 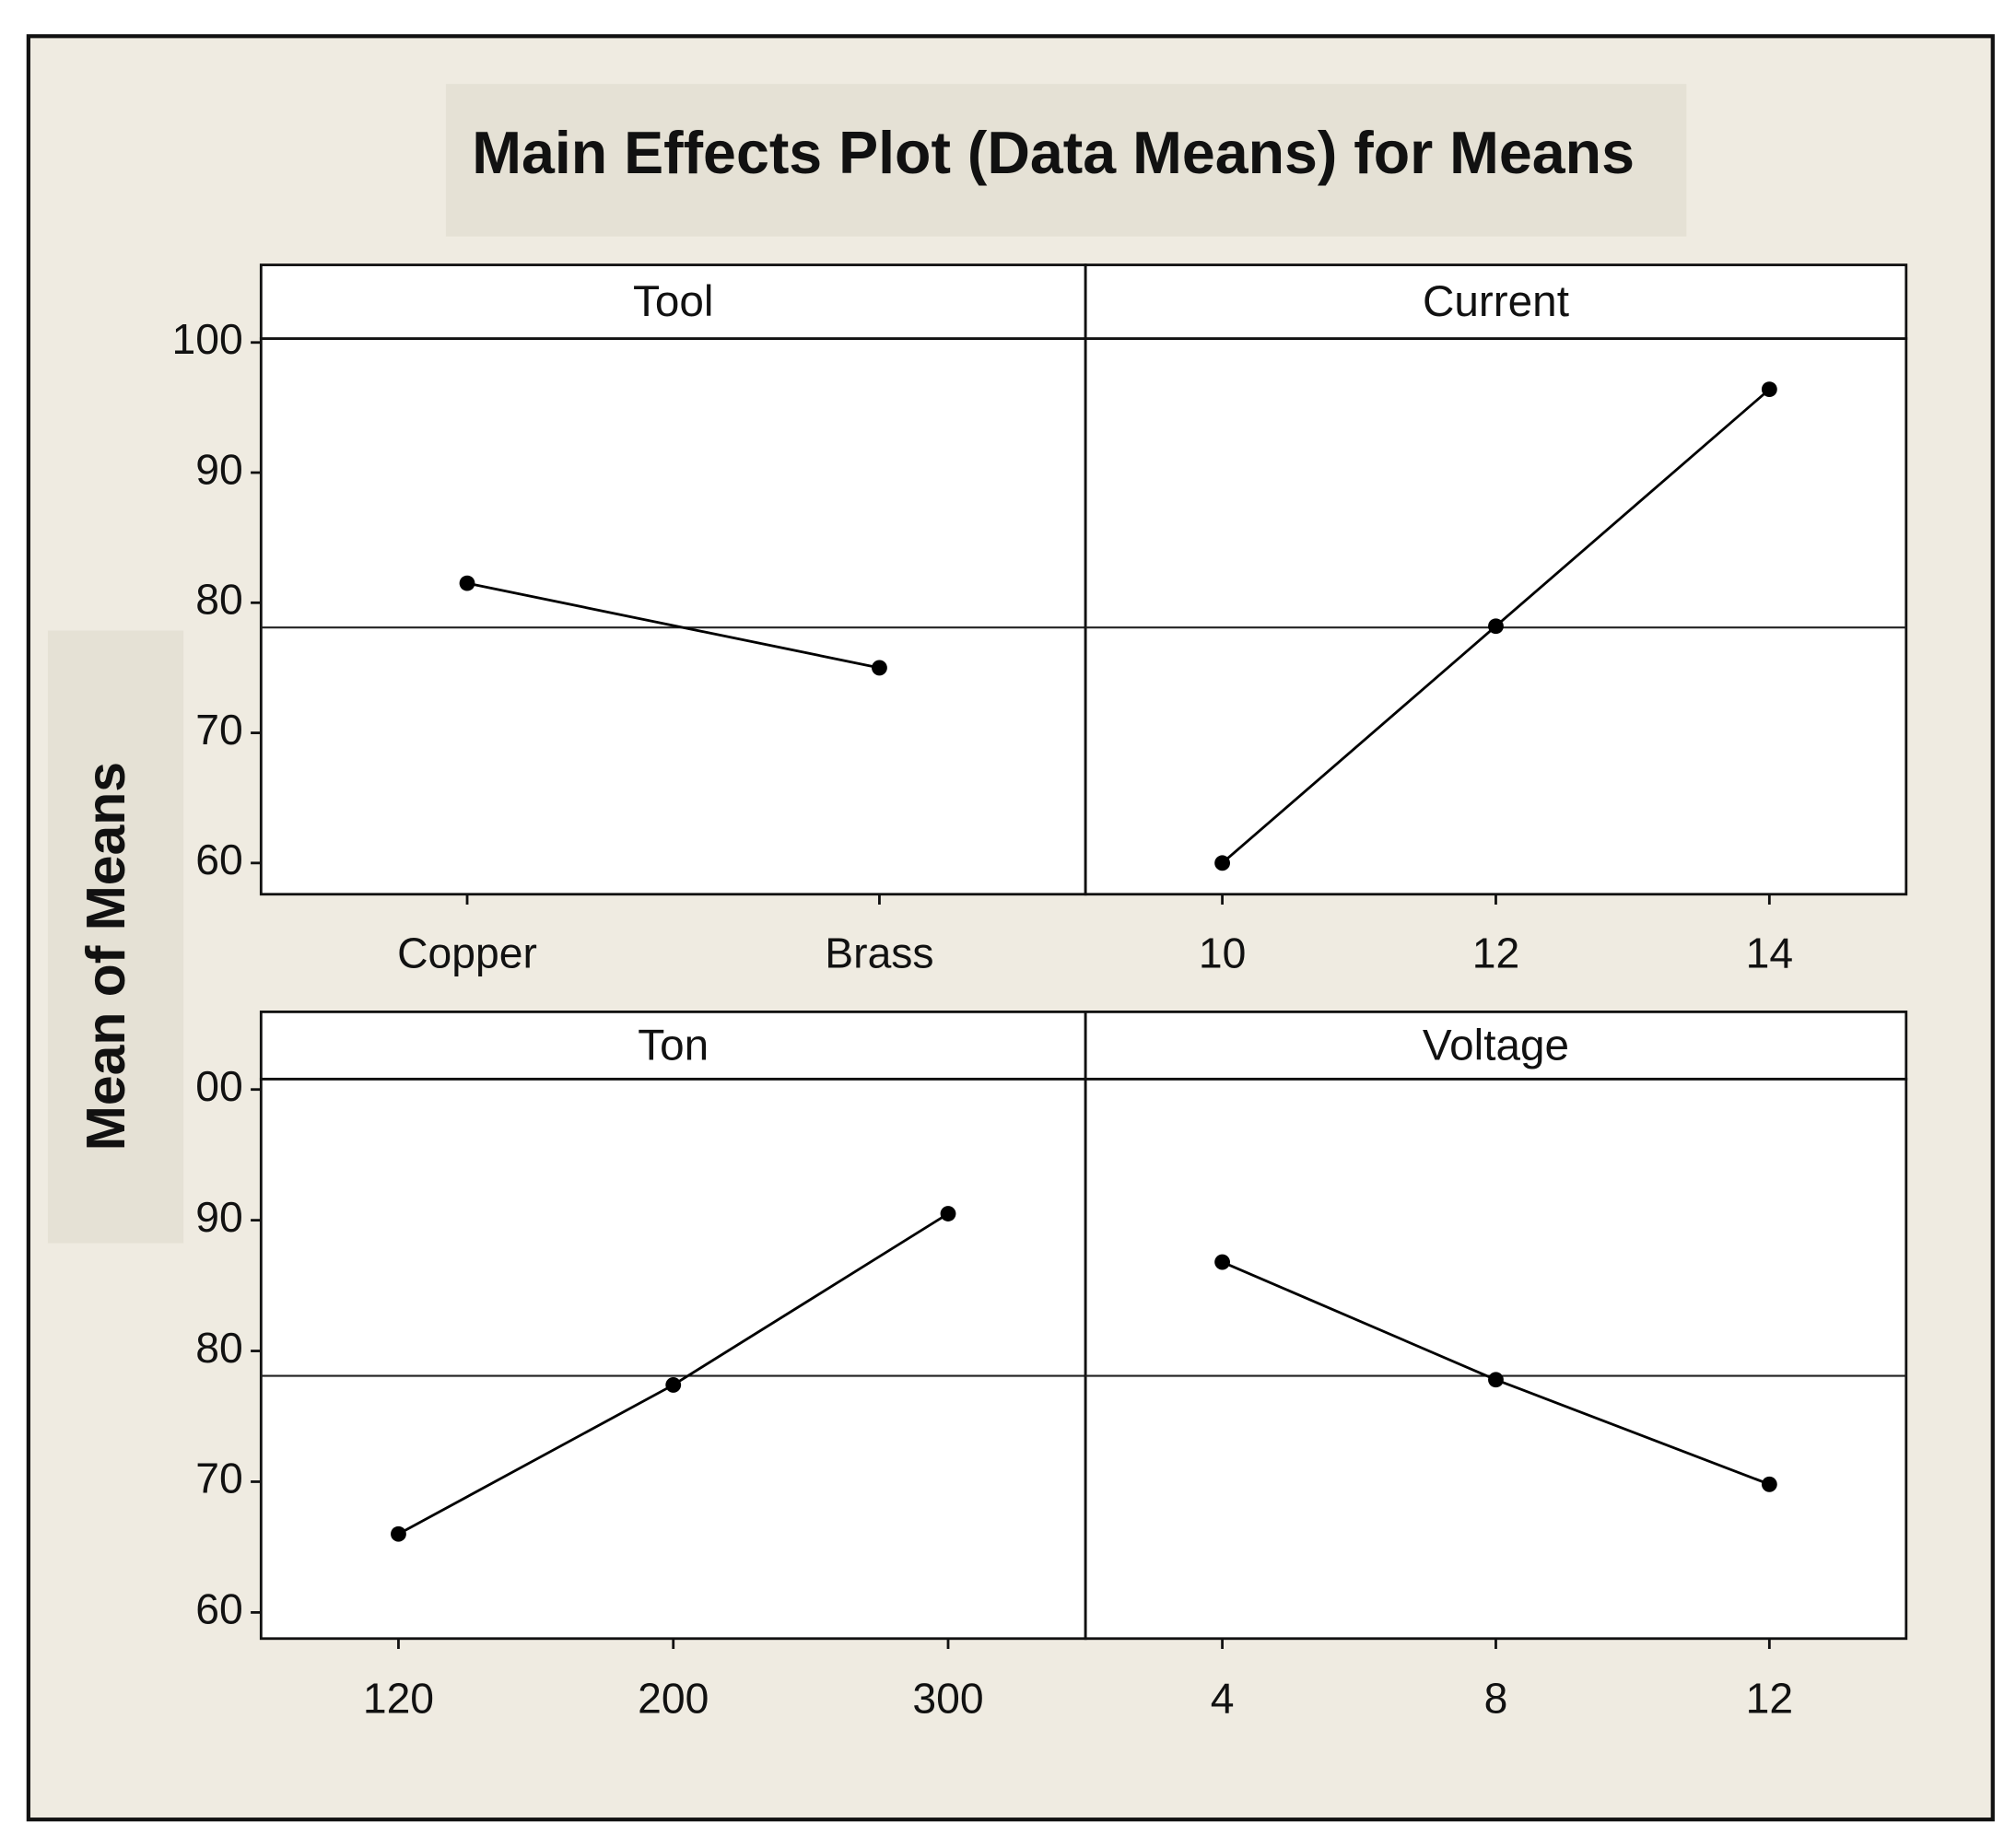 I want to click on x-tick-label: 4, so click(x=1223, y=1699).